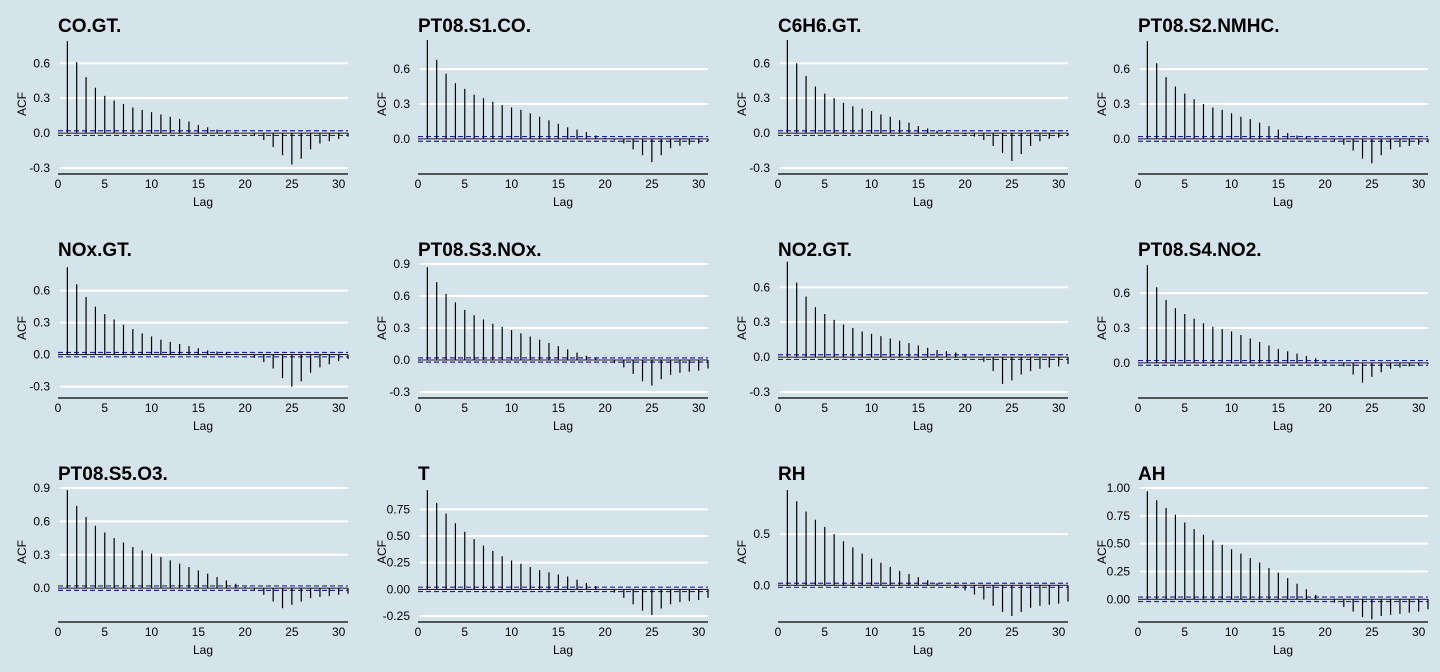  Describe the element at coordinates (397, 616) in the screenshot. I see `y-tick-label: -0.25` at that location.